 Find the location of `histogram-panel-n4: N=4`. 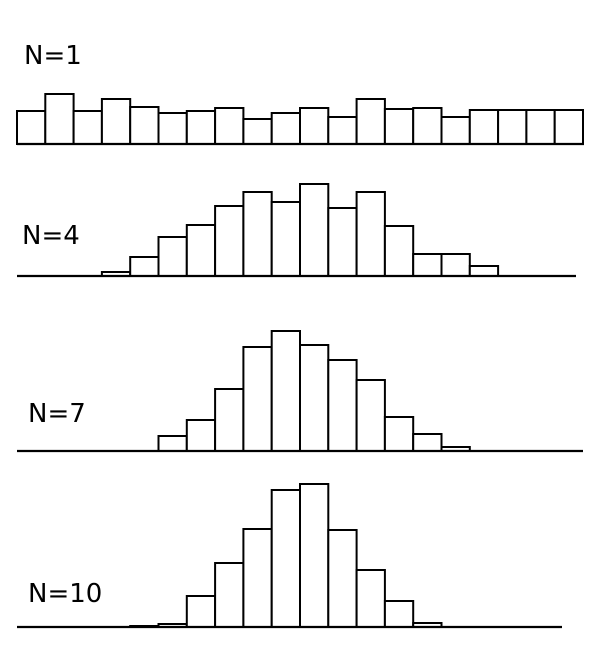

histogram-panel-n4: N=4 is located at coordinates (296, 230).